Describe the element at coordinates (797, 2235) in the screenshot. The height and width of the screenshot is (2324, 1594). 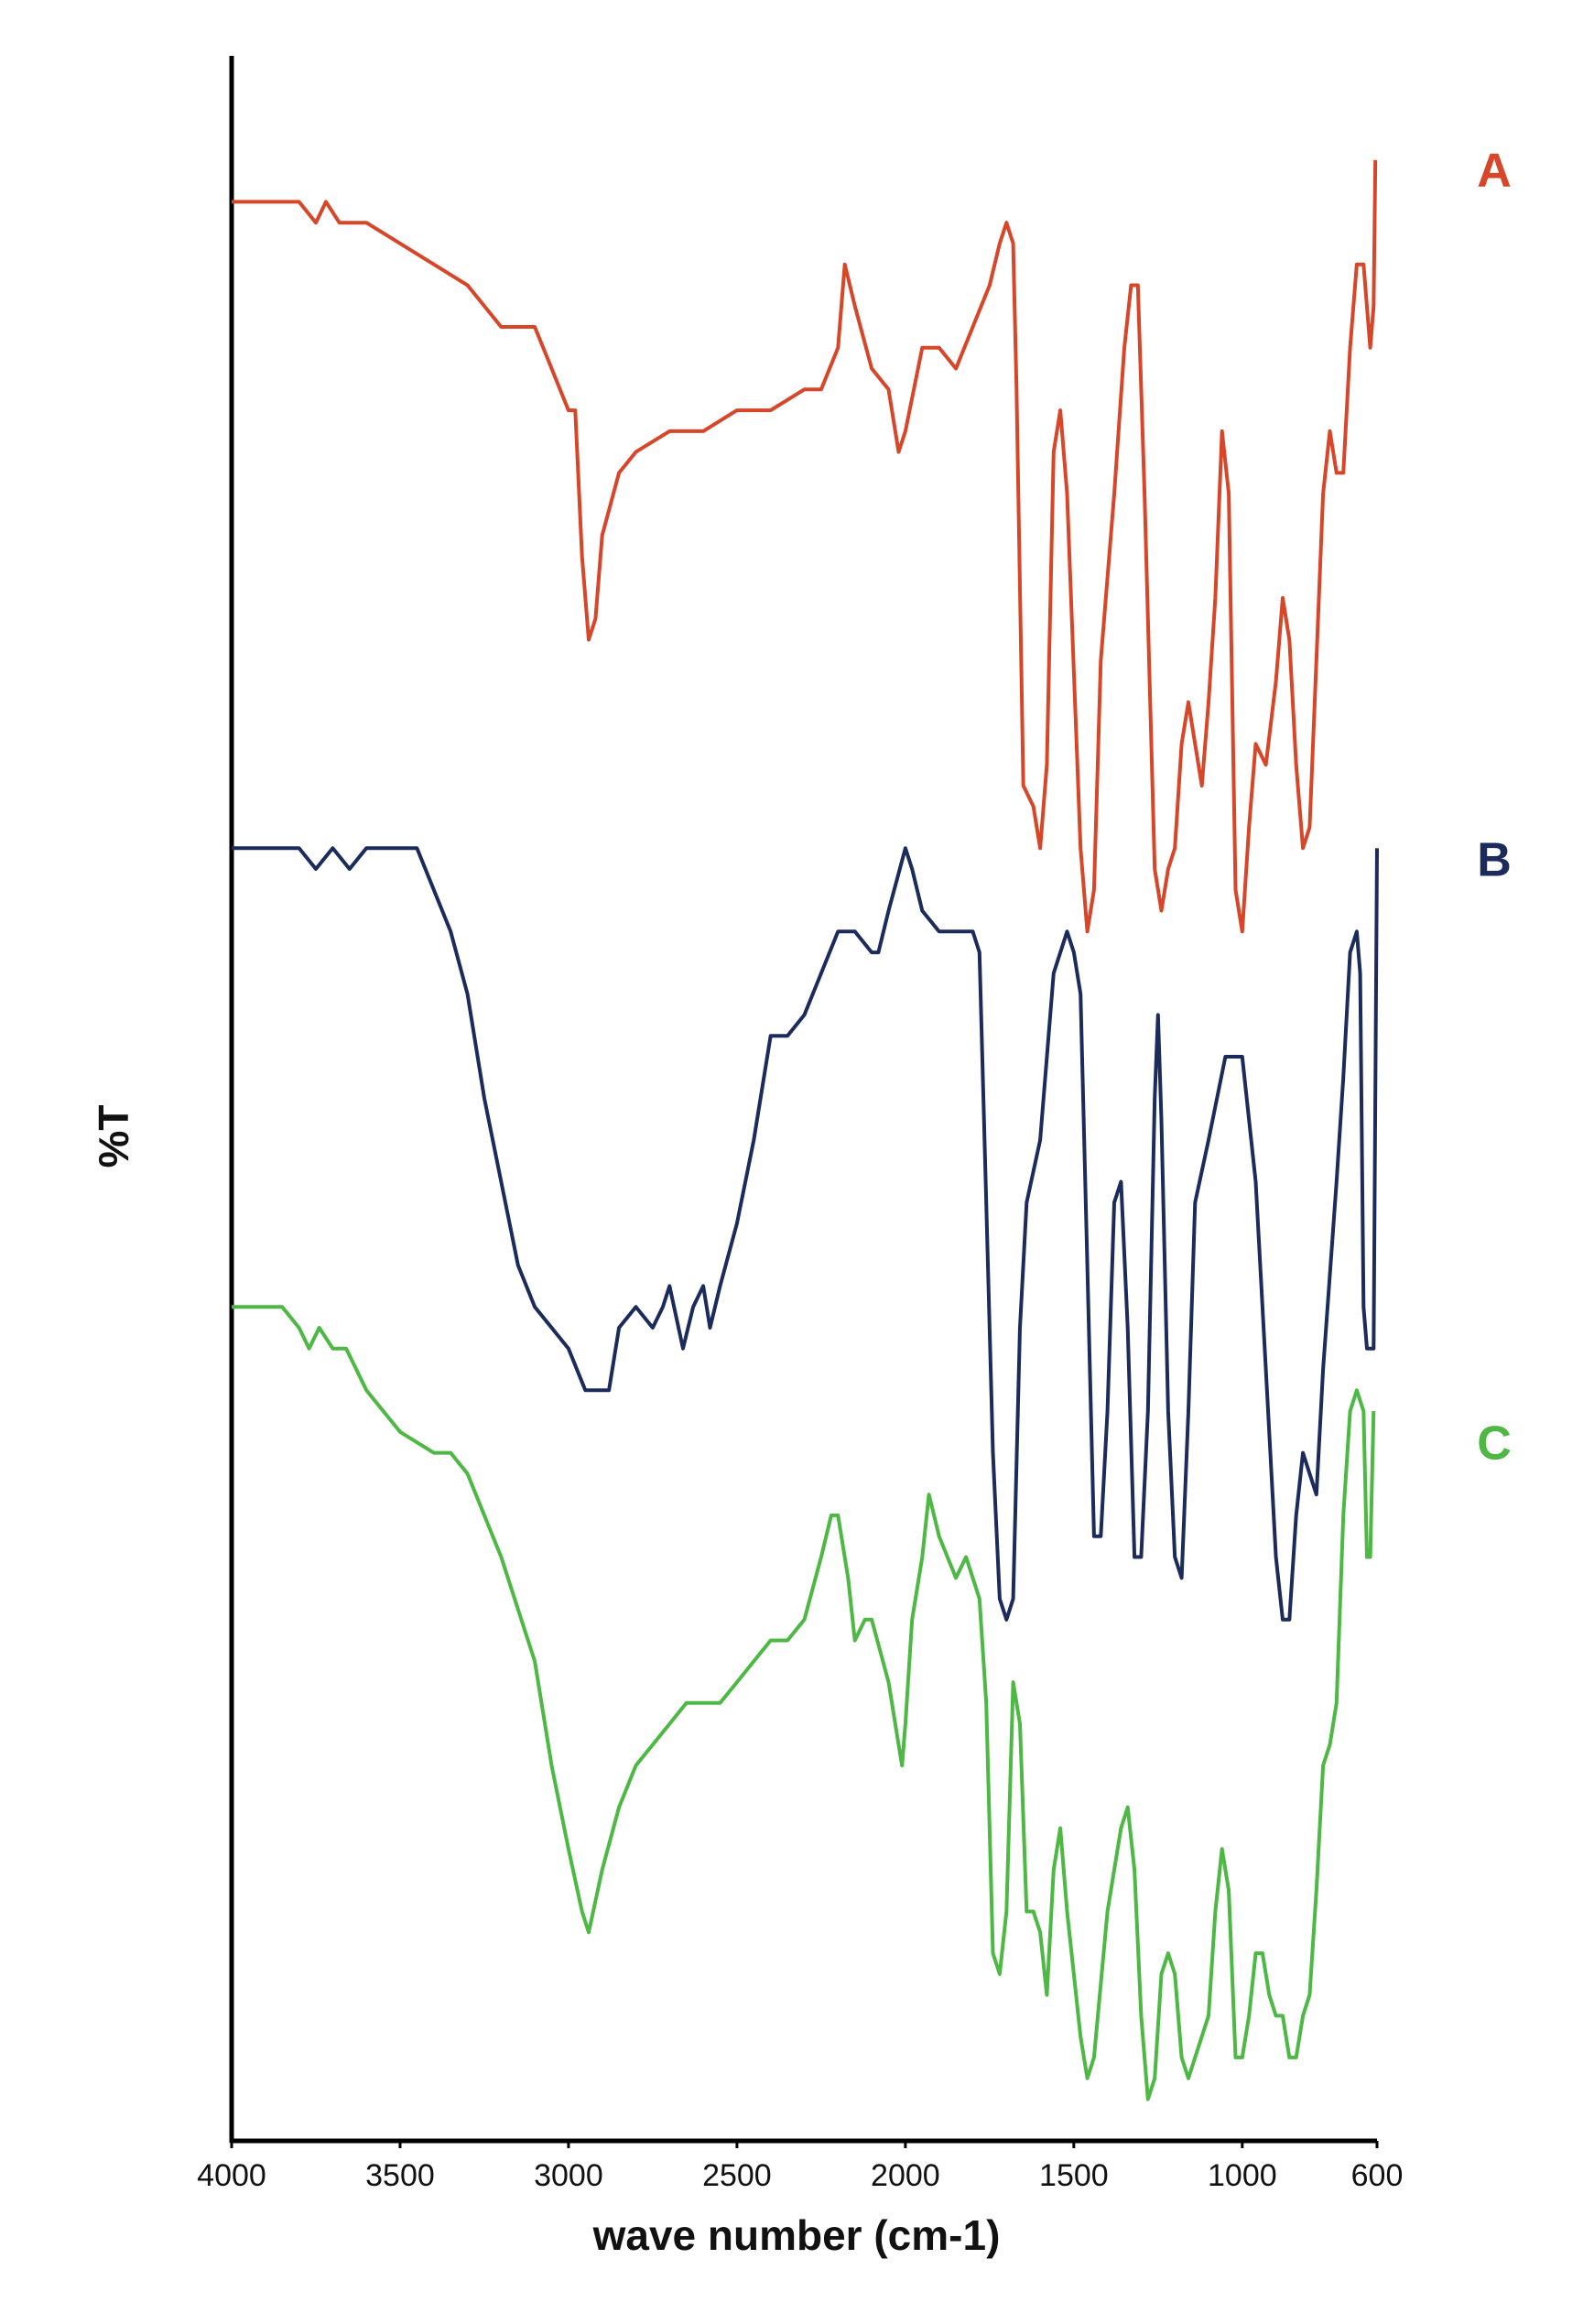
I see `x-axis-title: wave number (cm-1)` at that location.